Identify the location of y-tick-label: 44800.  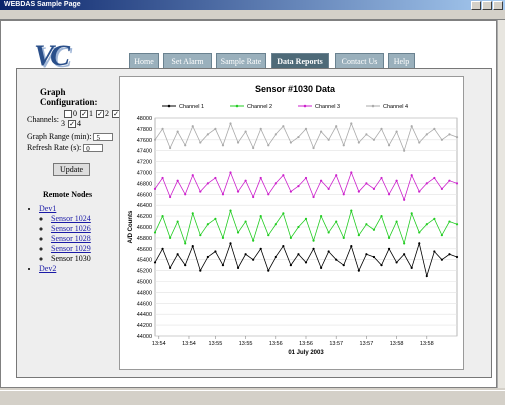
(144, 293).